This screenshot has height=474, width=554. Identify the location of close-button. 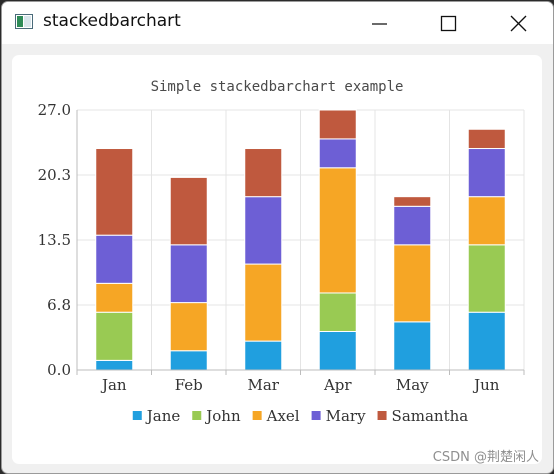
(518, 23).